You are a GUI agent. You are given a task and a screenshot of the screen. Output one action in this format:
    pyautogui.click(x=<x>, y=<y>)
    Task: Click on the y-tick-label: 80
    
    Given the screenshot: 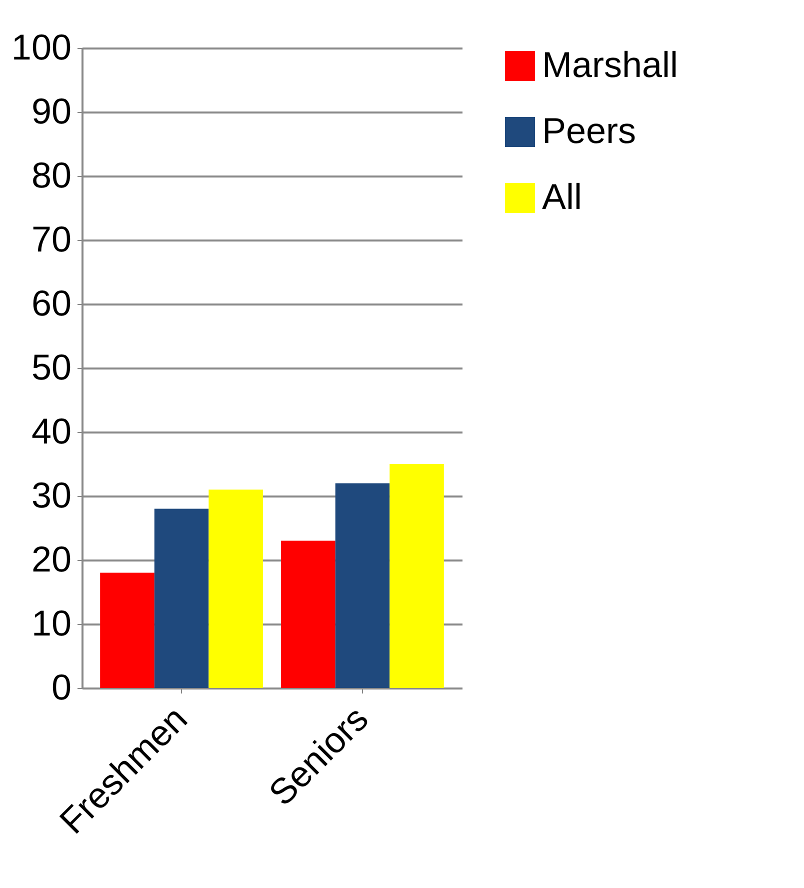 What is the action you would take?
    pyautogui.click(x=51, y=175)
    